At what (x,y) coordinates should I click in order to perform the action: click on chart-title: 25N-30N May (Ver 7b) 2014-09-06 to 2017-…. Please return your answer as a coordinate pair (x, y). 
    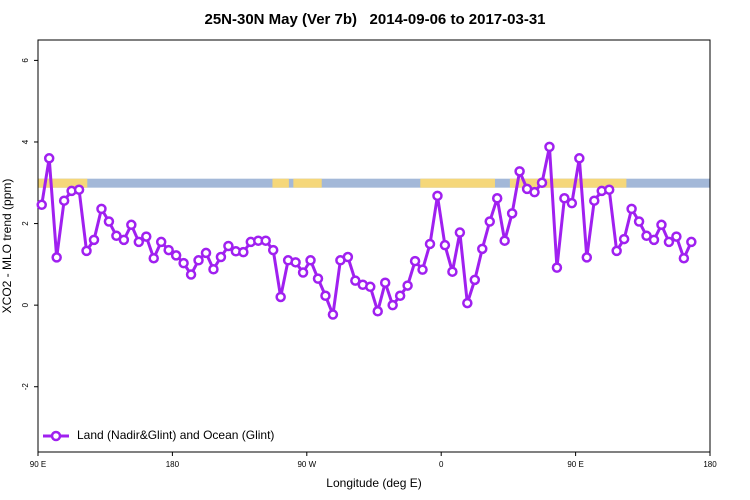
    Looking at the image, I should click on (374, 19).